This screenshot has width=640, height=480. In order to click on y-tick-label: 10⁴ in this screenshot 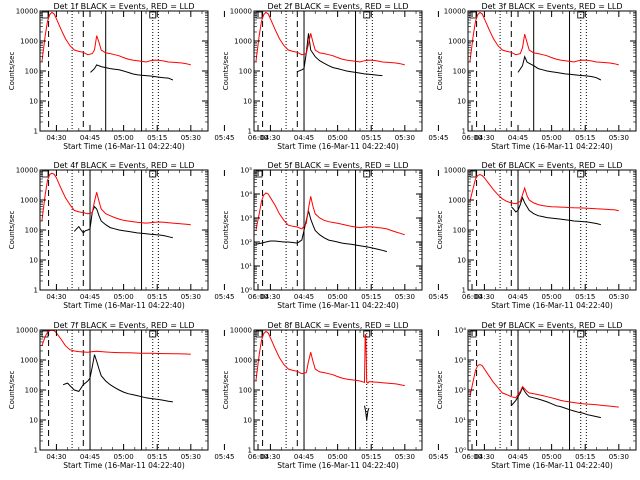, I will do `click(460, 331)`.